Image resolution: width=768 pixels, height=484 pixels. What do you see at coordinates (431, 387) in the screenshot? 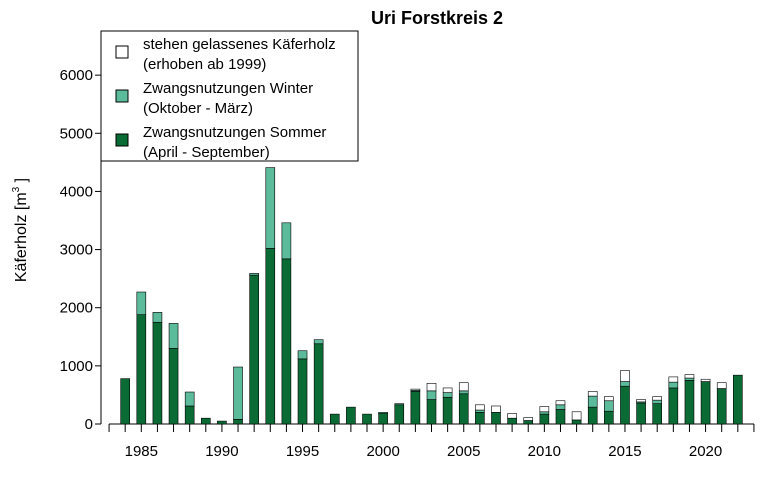
I see `bar-stehen-2003` at bounding box center [431, 387].